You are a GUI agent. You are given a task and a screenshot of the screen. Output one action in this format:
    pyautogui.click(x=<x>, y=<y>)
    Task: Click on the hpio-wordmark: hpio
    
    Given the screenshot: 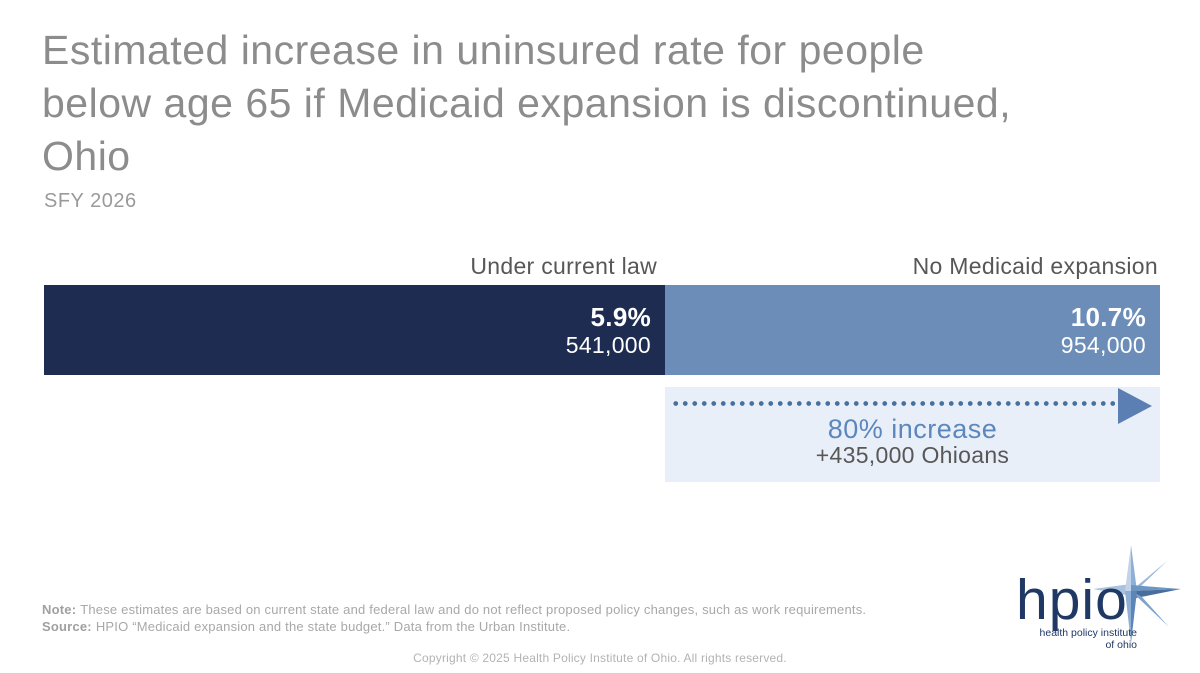 What is the action you would take?
    pyautogui.click(x=1072, y=600)
    